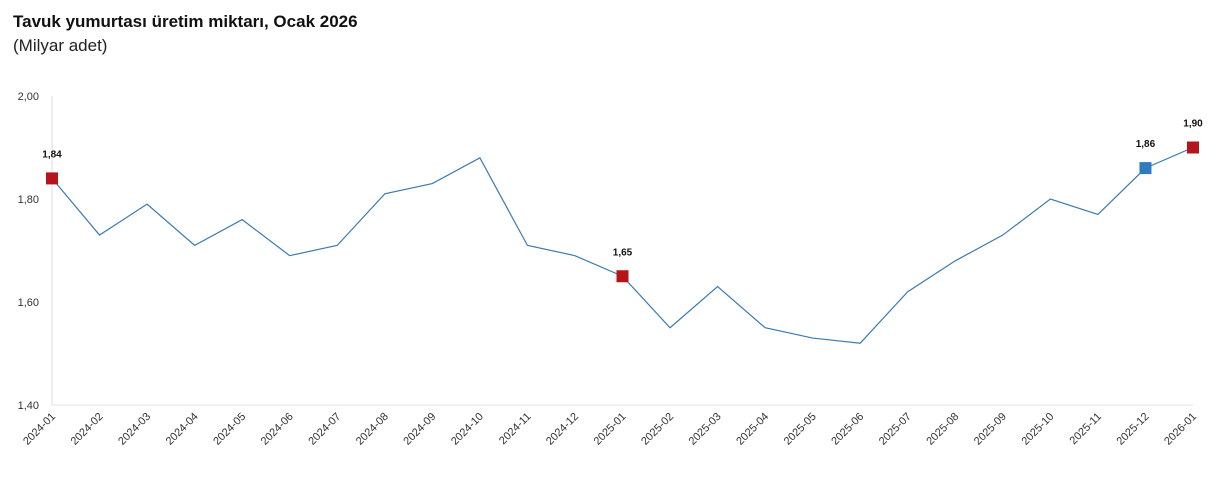 Image resolution: width=1218 pixels, height=485 pixels. Describe the element at coordinates (752, 429) in the screenshot. I see `x-tick-label: 2025-04` at that location.